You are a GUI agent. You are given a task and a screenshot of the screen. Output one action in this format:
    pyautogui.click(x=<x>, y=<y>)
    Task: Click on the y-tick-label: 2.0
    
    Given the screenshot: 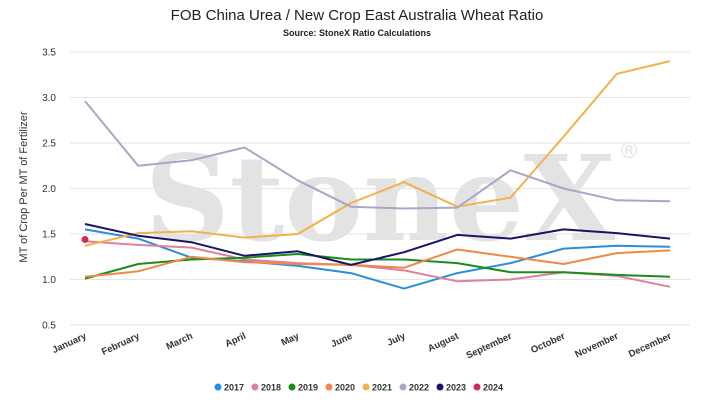 What is the action you would take?
    pyautogui.click(x=49, y=189)
    